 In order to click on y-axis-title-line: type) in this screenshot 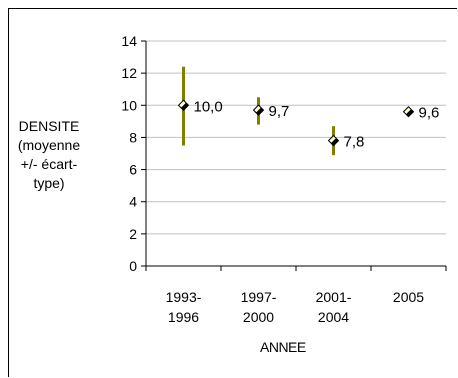, I will do `click(49, 183)`.